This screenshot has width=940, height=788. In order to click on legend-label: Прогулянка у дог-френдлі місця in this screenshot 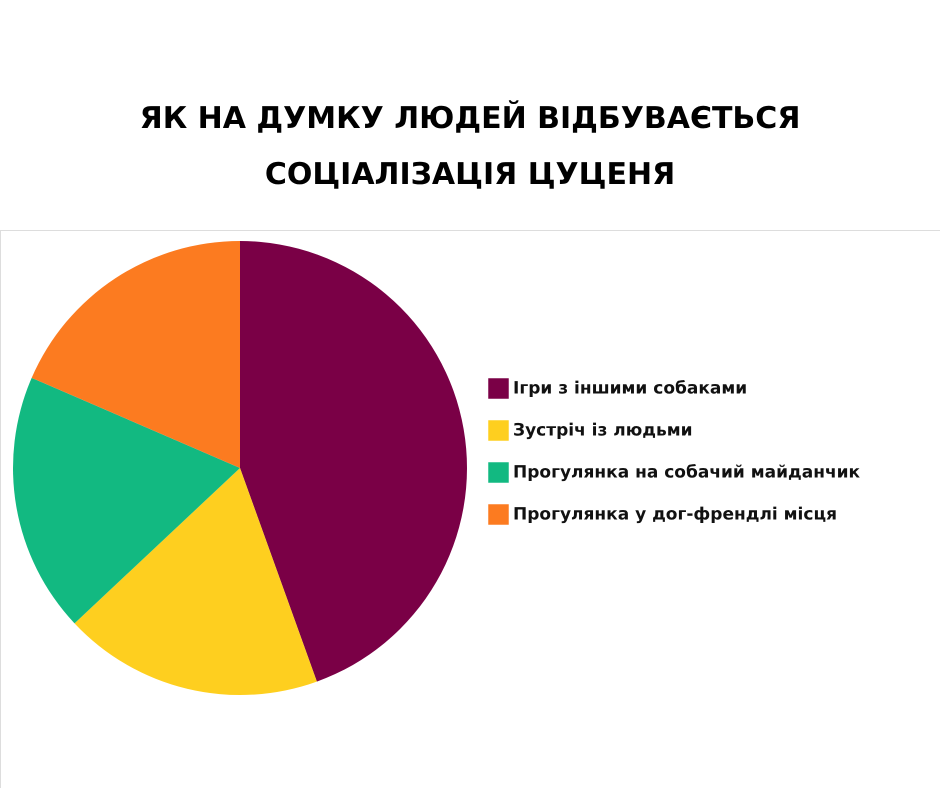, I will do `click(675, 514)`.